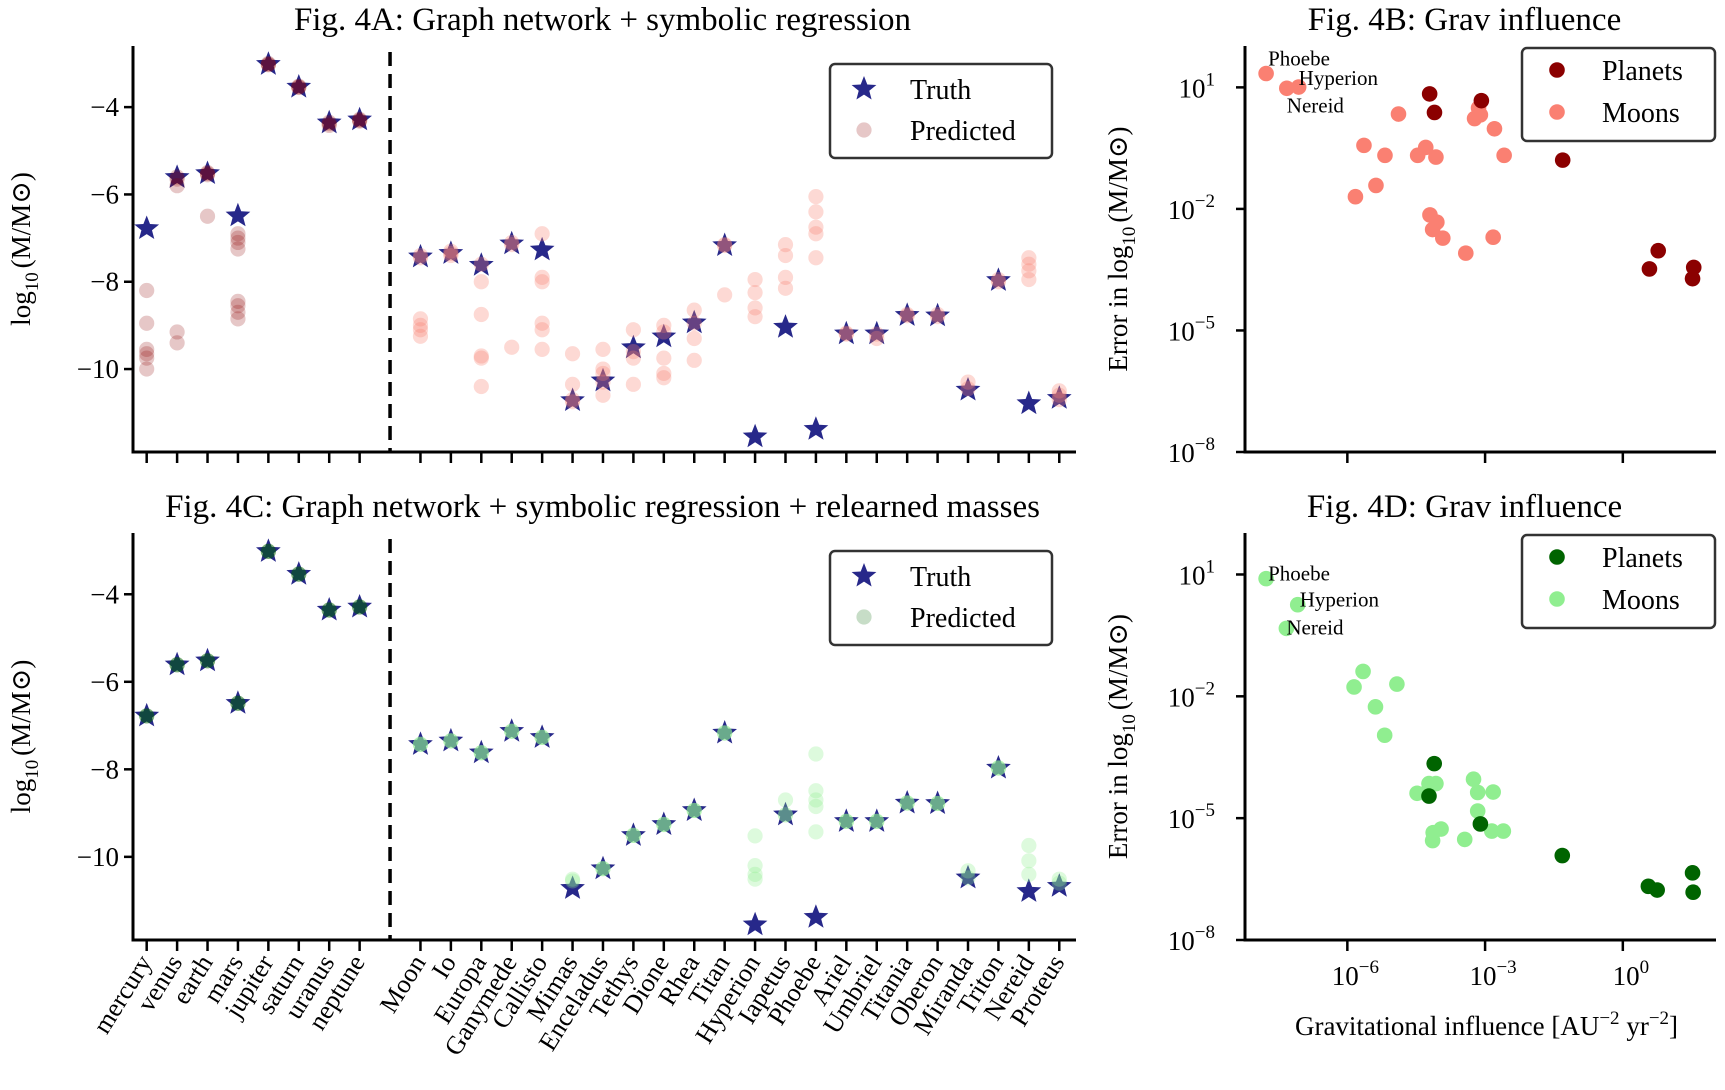 This screenshot has height=1090, width=1725. What do you see at coordinates (1642, 558) in the screenshot?
I see `legend-label-planets: Planets` at bounding box center [1642, 558].